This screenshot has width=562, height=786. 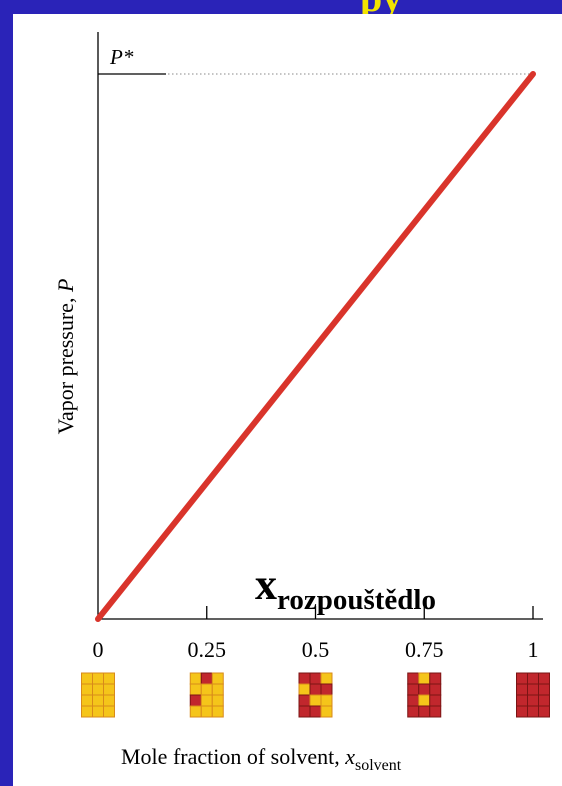 I want to click on x-axis-label-text: Mole fraction of solvent,, so click(x=233, y=756).